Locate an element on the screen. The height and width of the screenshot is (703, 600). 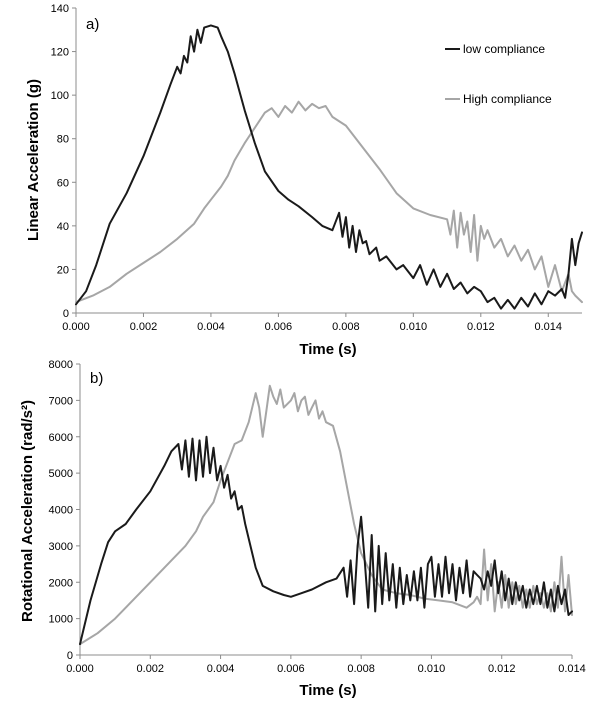
panel-b-label: b) is located at coordinates (96, 378).